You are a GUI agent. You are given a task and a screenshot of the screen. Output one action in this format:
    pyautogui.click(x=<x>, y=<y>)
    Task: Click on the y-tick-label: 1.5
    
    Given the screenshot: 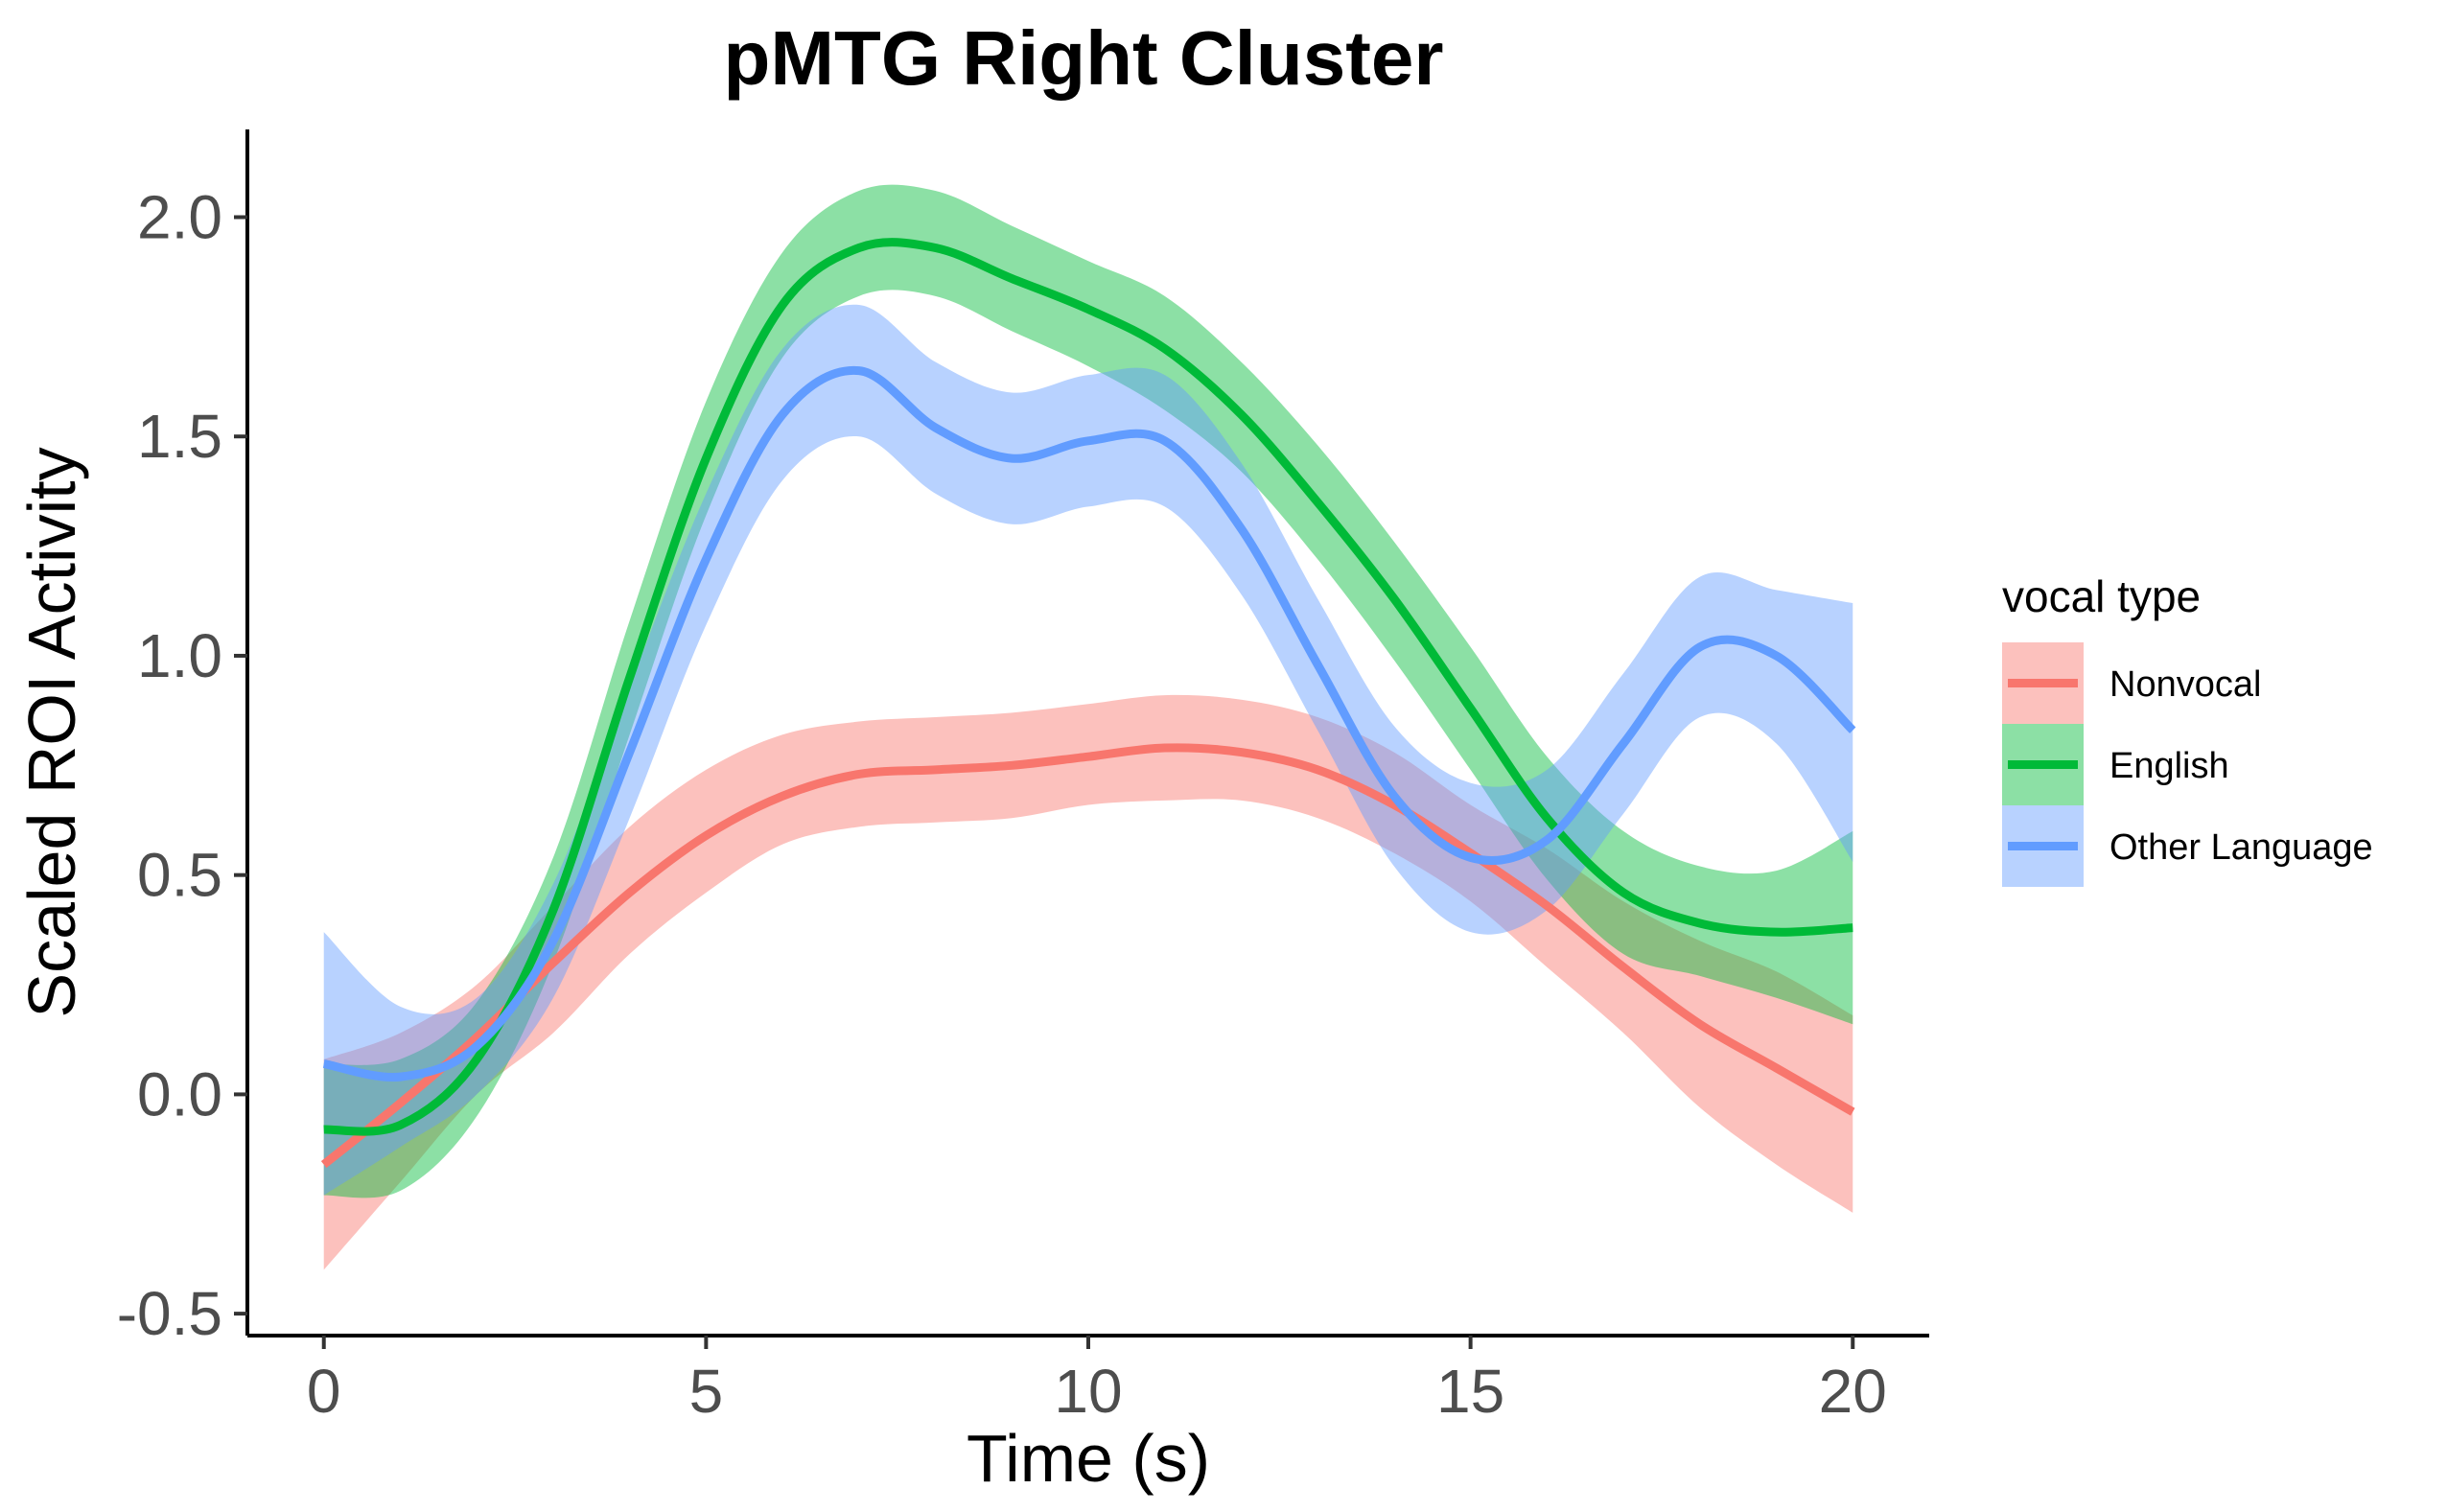 What is the action you would take?
    pyautogui.click(x=179, y=436)
    